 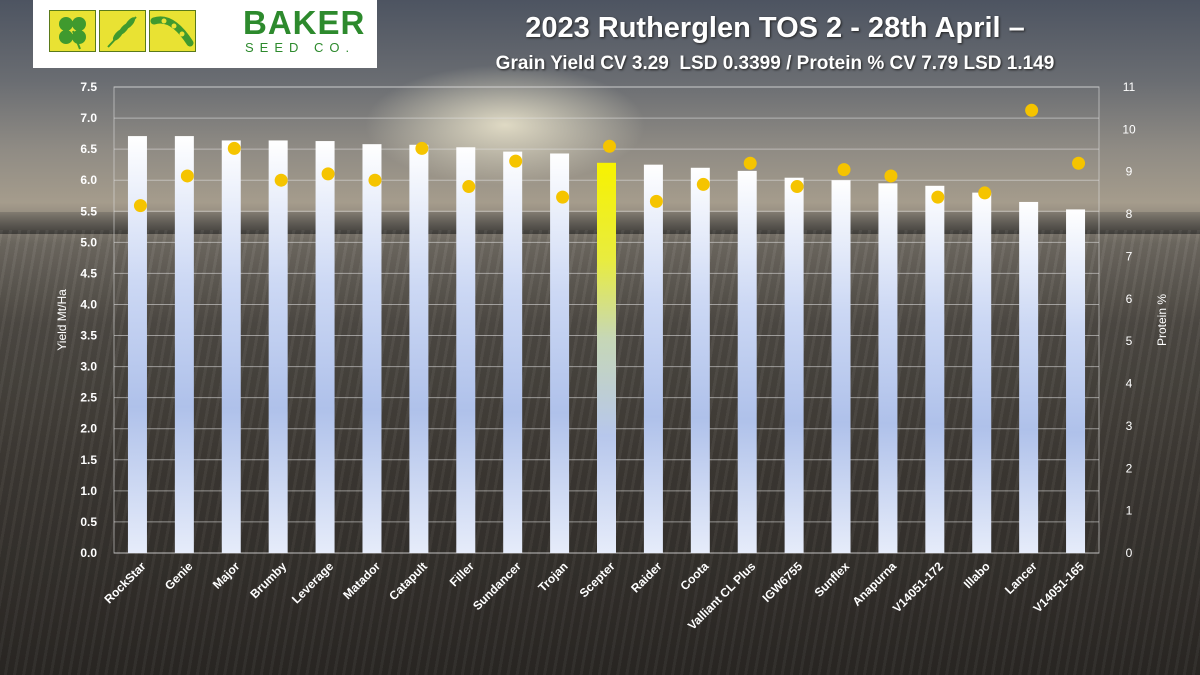 What do you see at coordinates (646, 577) in the screenshot?
I see `x-tick-label: Raider` at bounding box center [646, 577].